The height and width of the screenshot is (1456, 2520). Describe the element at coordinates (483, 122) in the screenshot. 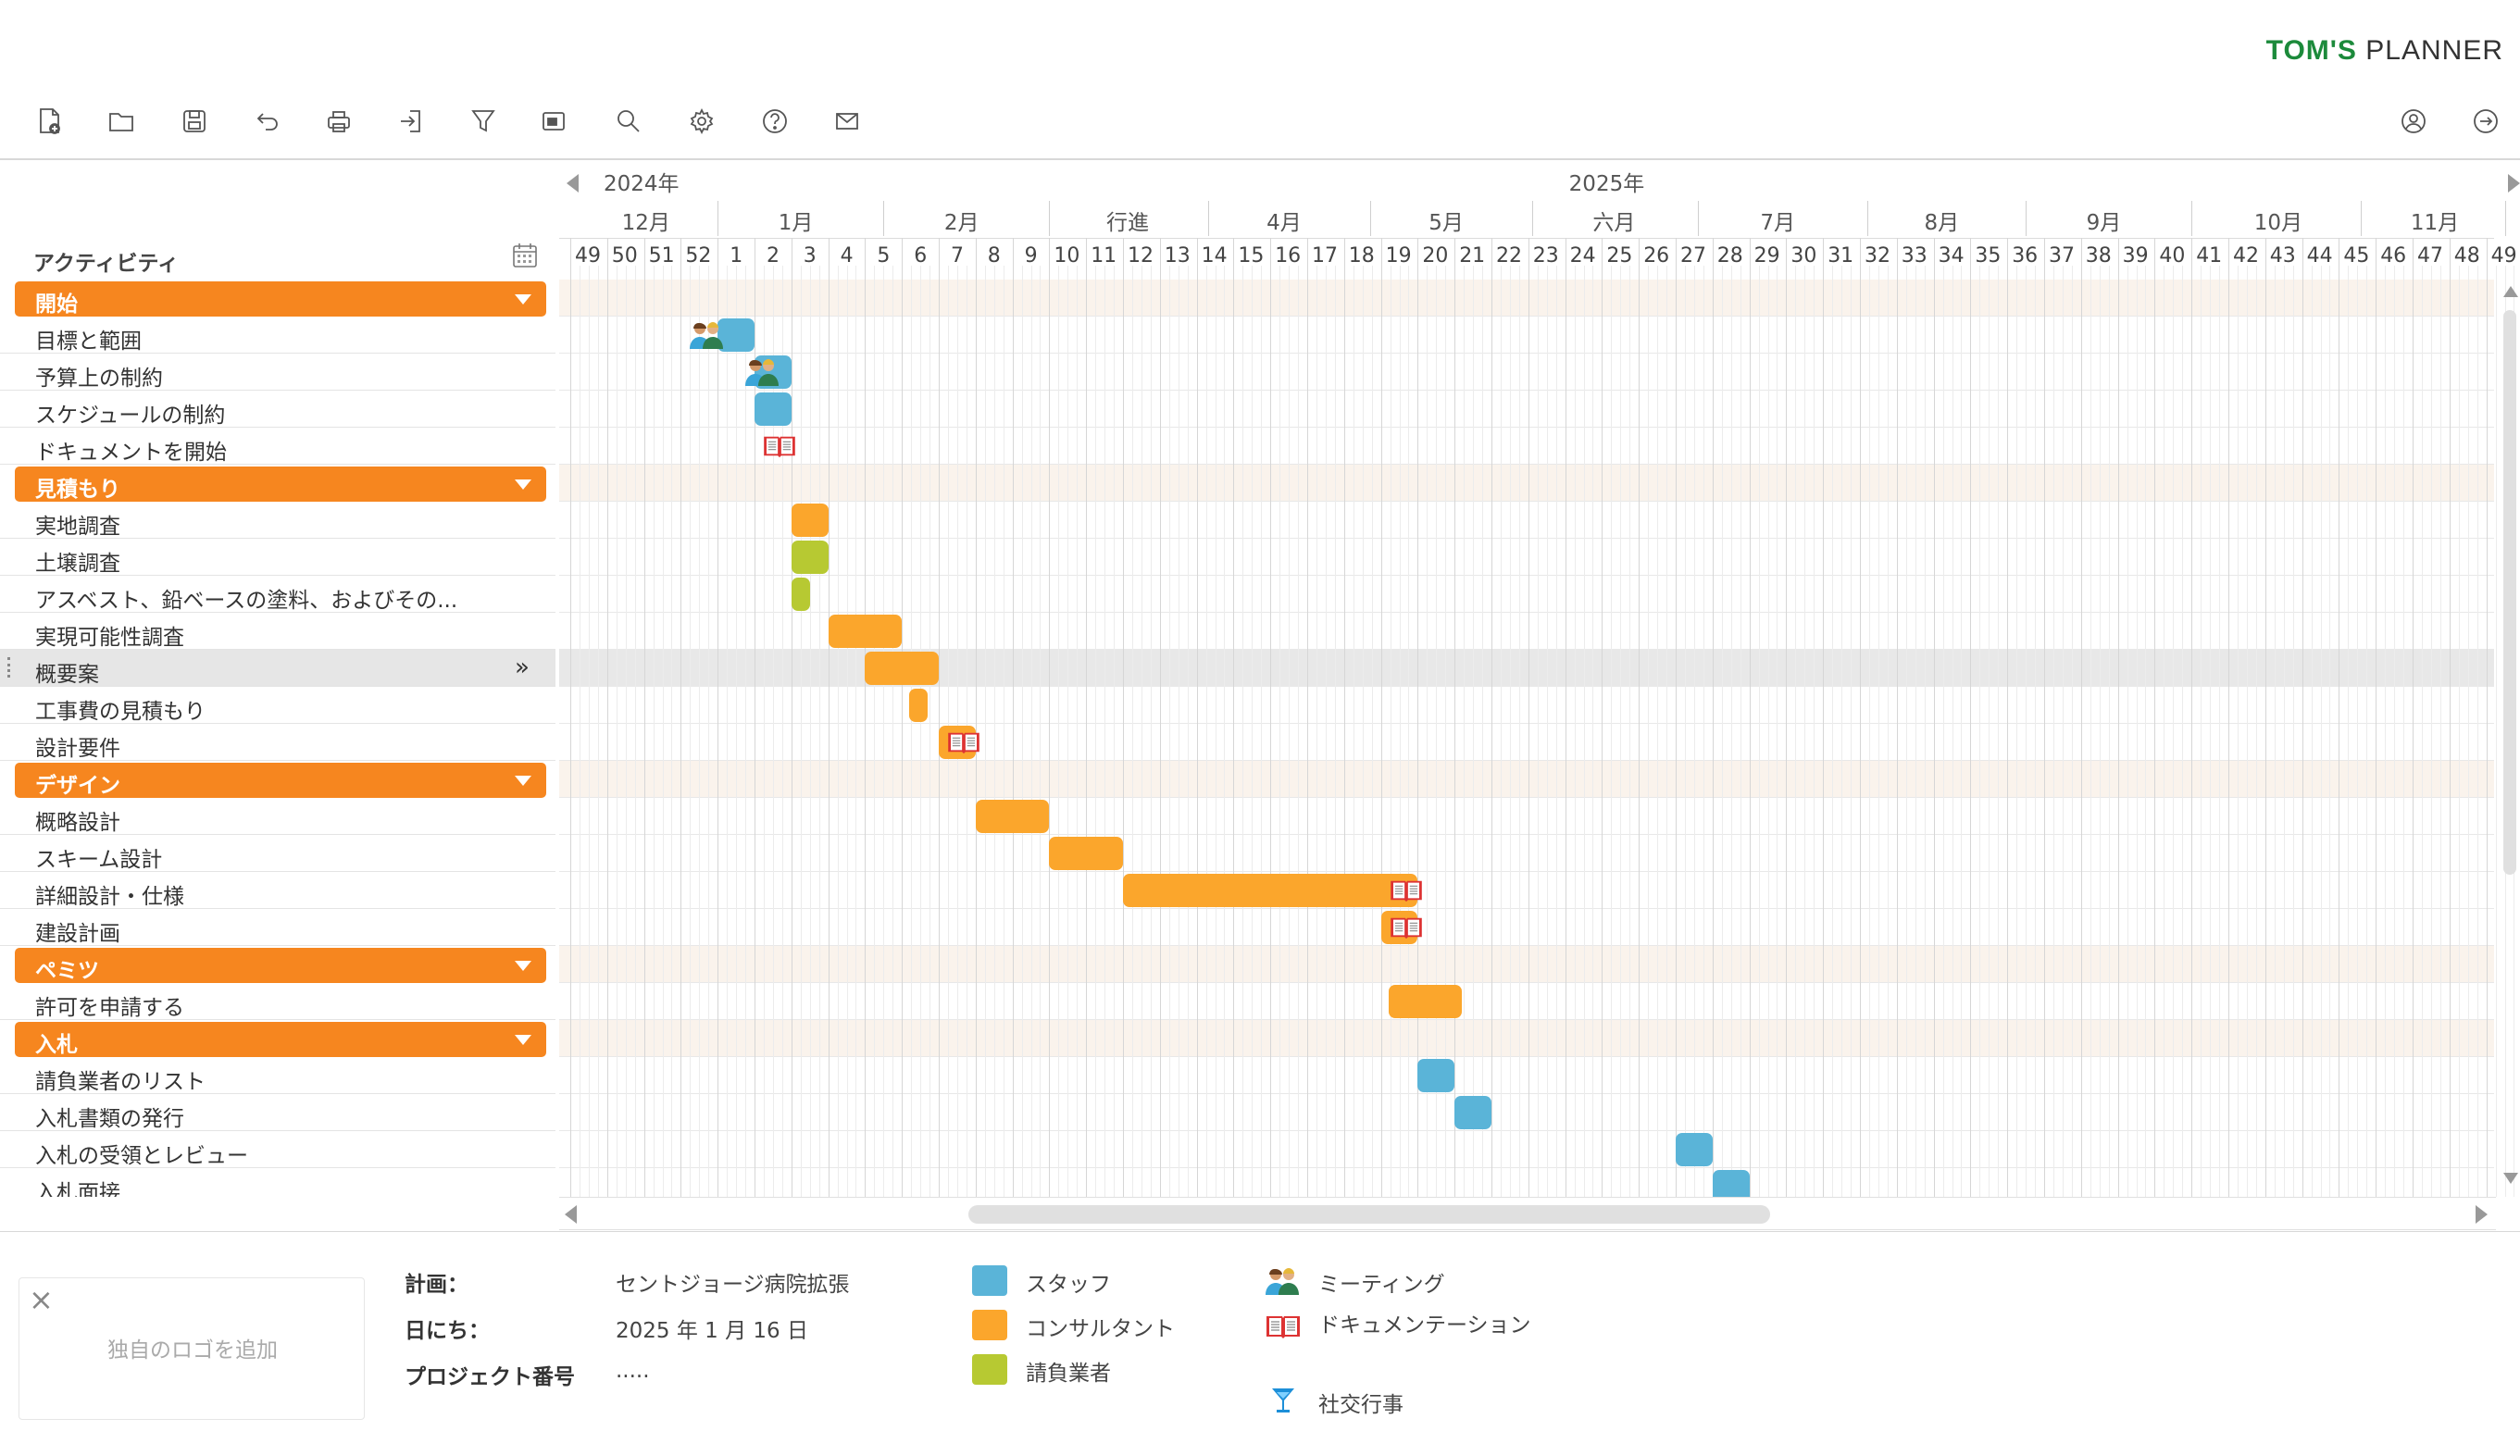

I see `filter-icon` at that location.